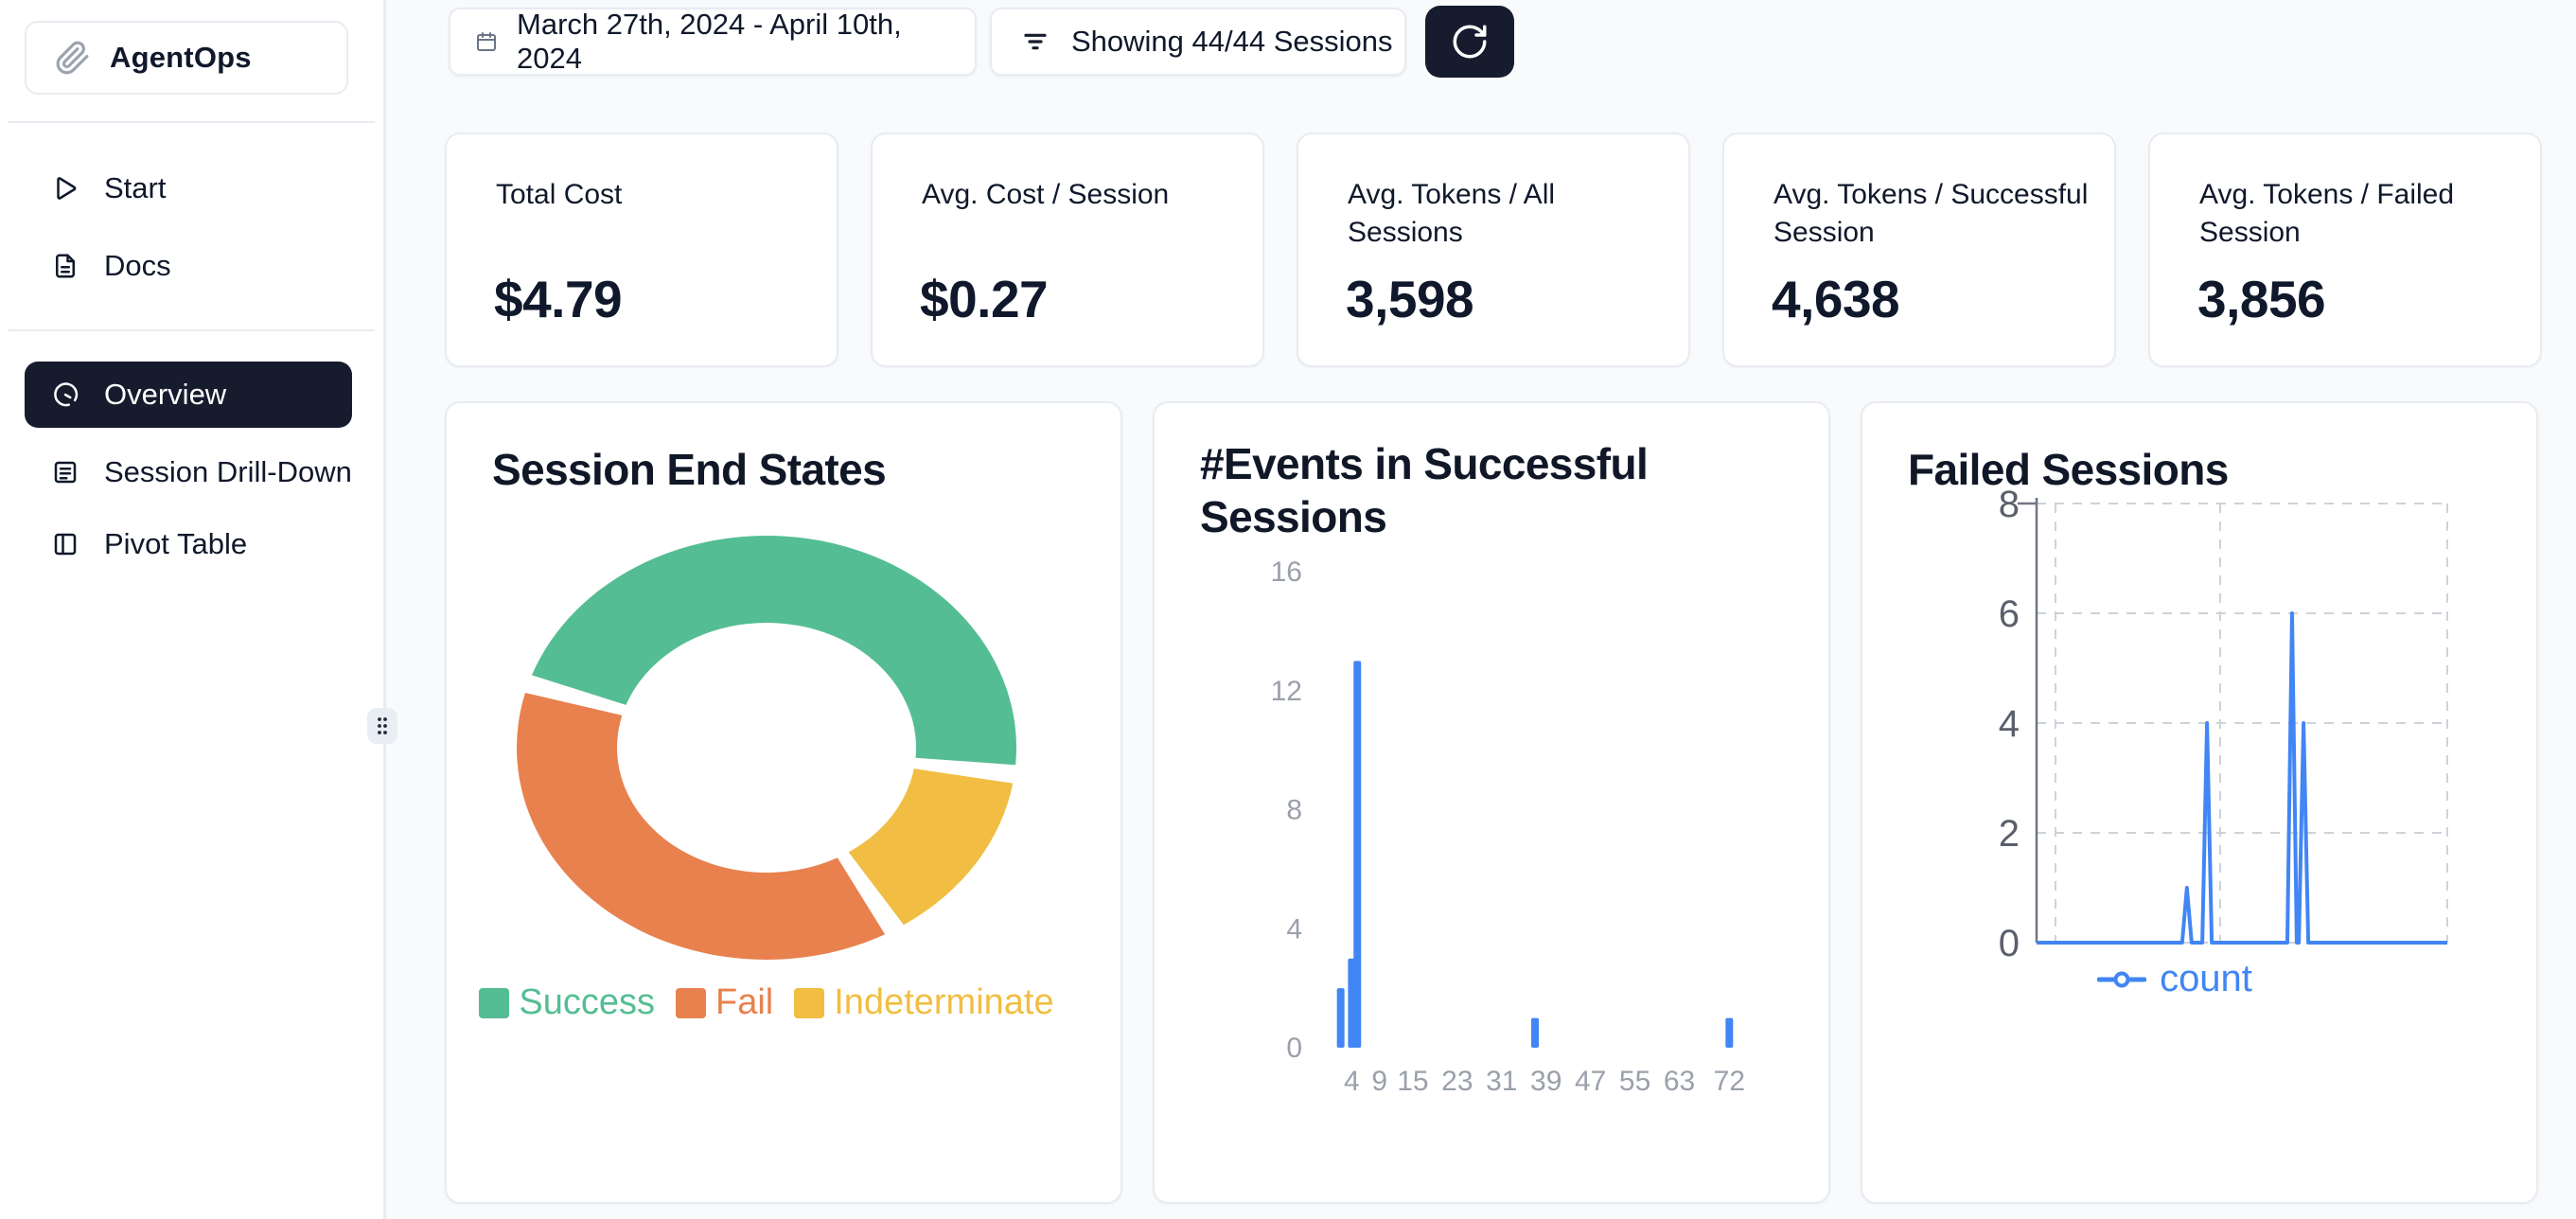 Image resolution: width=2576 pixels, height=1219 pixels. What do you see at coordinates (1067, 249) in the screenshot?
I see `stat-card-avg-cost-session: Avg. Cost / Session $0.27` at bounding box center [1067, 249].